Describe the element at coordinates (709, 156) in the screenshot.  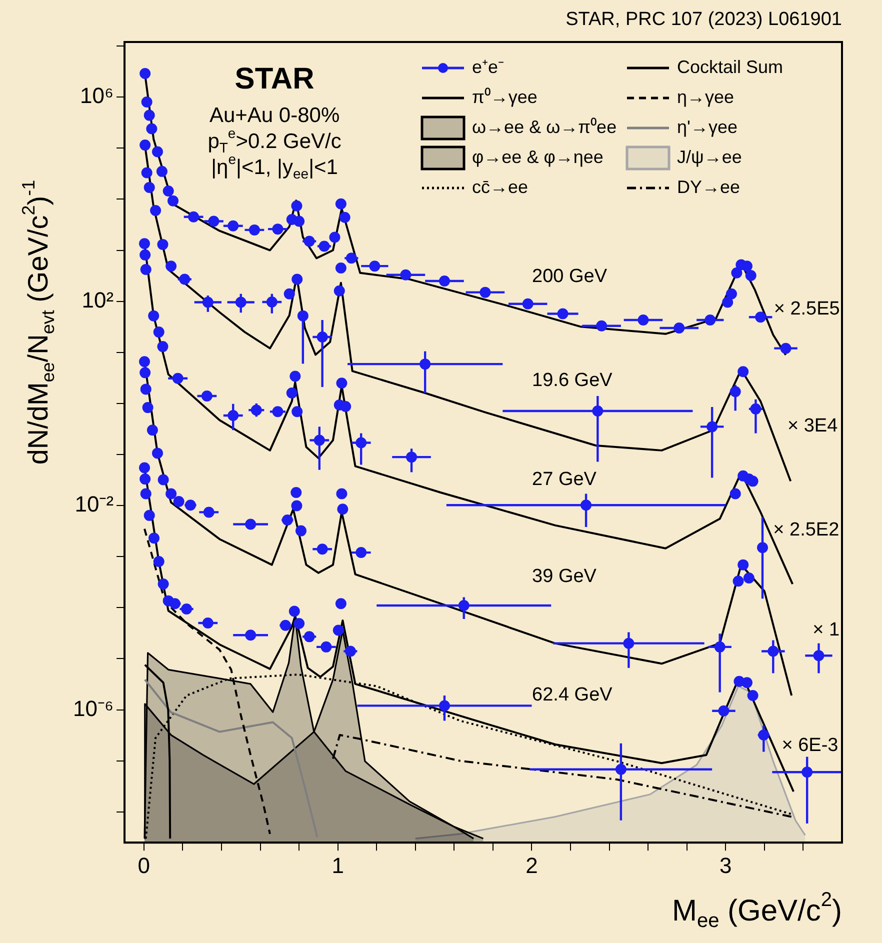
I see `legend-label: J/ψ→ee` at that location.